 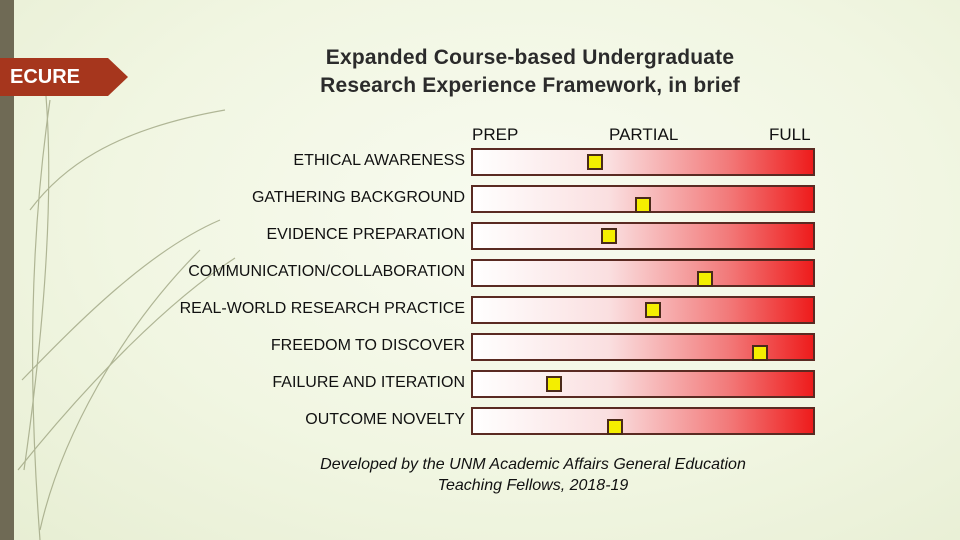 I want to click on scale-label-prep: PREP, so click(x=495, y=134).